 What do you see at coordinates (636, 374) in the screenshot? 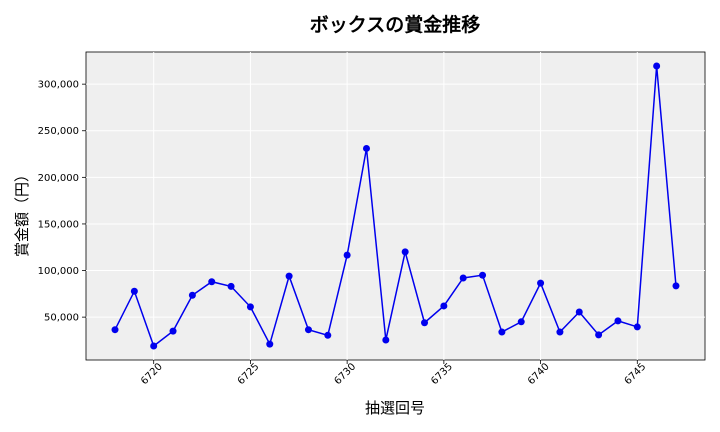
I see `x-tick-label: 6745` at bounding box center [636, 374].